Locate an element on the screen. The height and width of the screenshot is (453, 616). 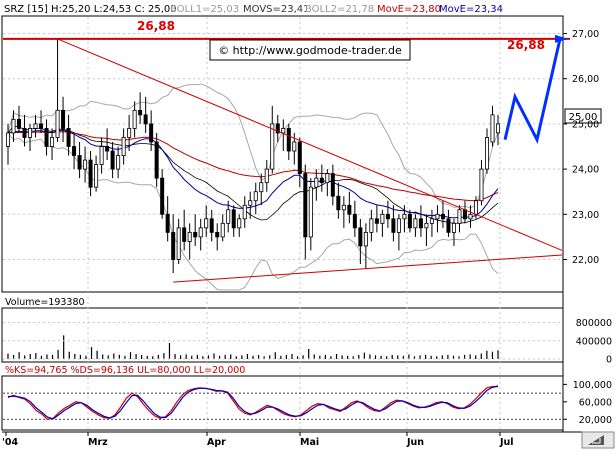
watermark-text: © http://www.godmode-trader.de is located at coordinates (310, 50).